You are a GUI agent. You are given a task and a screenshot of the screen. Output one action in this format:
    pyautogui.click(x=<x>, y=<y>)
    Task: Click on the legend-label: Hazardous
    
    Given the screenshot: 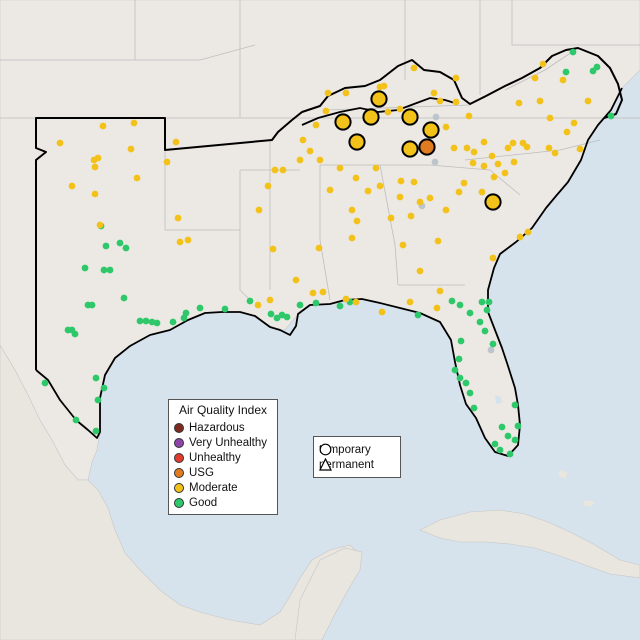 What is the action you would take?
    pyautogui.click(x=217, y=428)
    